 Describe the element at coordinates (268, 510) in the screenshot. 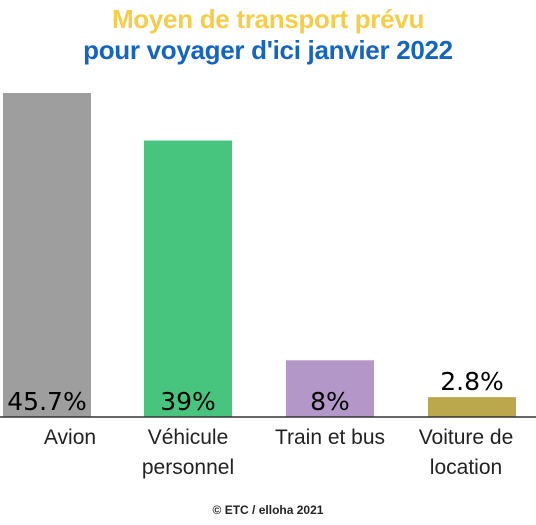

I see `credit-text: © ETC / elloha 2021` at that location.